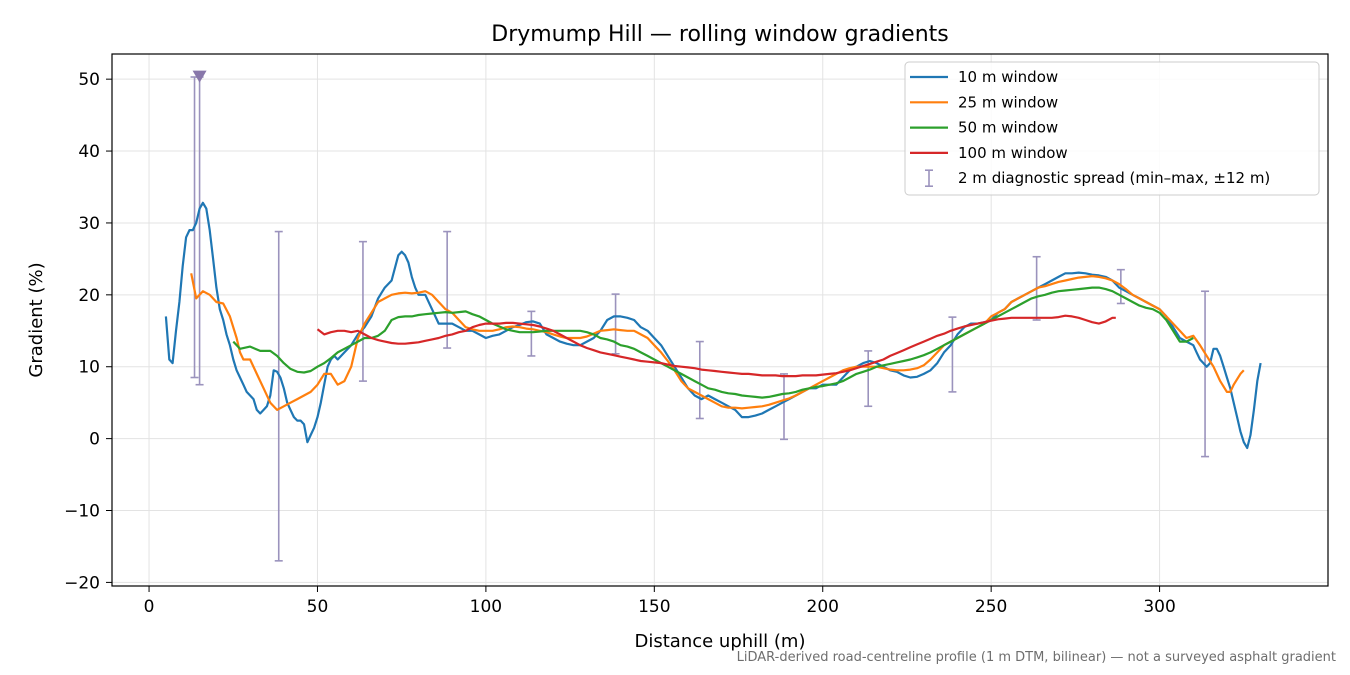 The image size is (1350, 675). Describe the element at coordinates (318, 607) in the screenshot. I see `x-tick-label: 50` at that location.